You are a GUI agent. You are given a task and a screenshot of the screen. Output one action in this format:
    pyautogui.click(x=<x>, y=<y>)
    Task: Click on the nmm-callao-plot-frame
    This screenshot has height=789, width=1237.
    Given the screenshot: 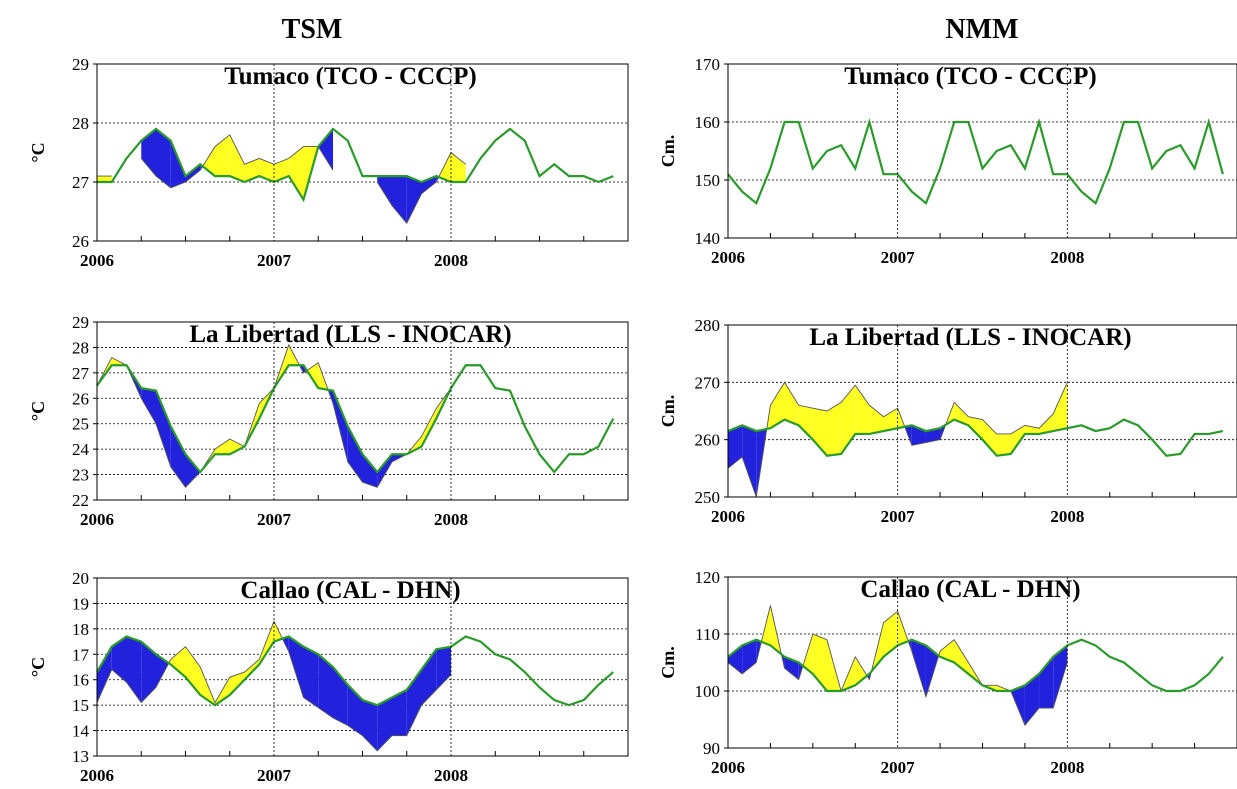 What is the action you would take?
    pyautogui.click(x=982, y=662)
    